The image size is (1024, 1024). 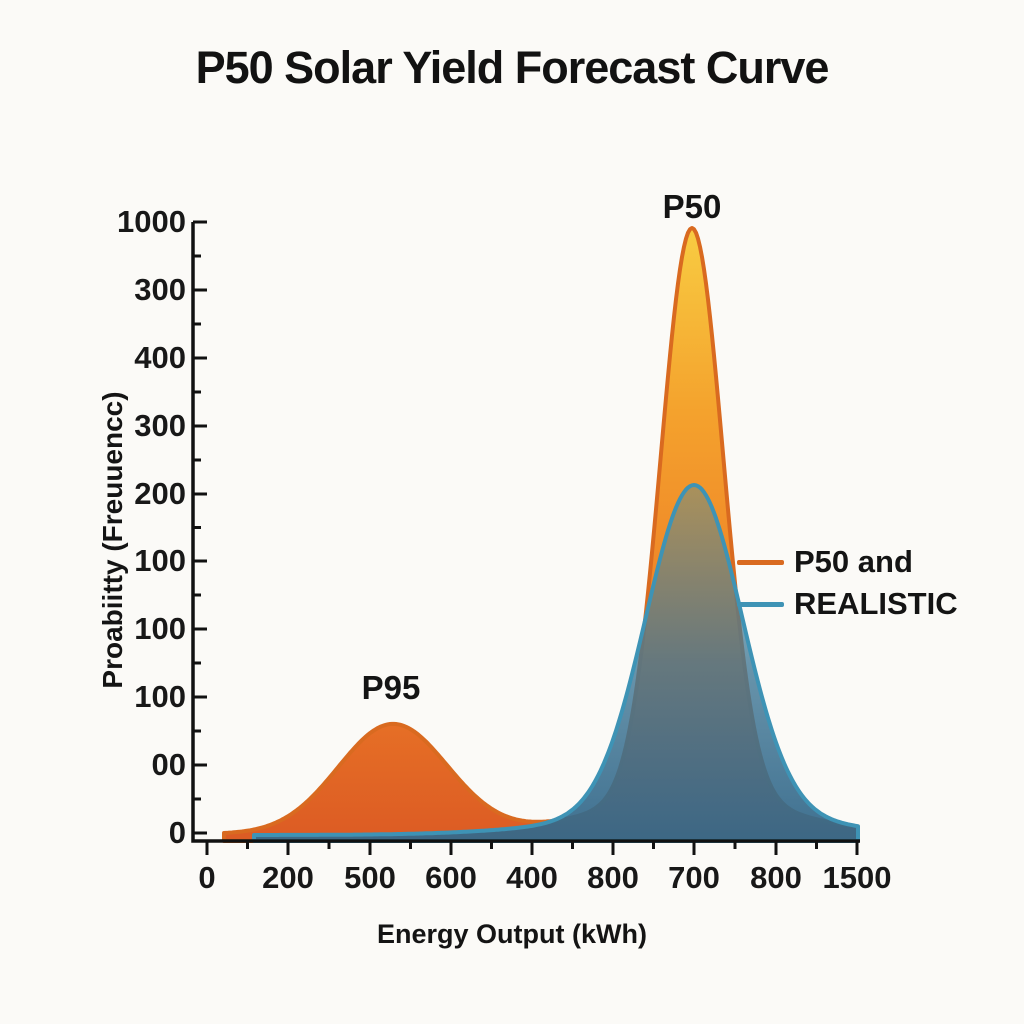 What do you see at coordinates (370, 877) in the screenshot?
I see `x-tick-label: 500` at bounding box center [370, 877].